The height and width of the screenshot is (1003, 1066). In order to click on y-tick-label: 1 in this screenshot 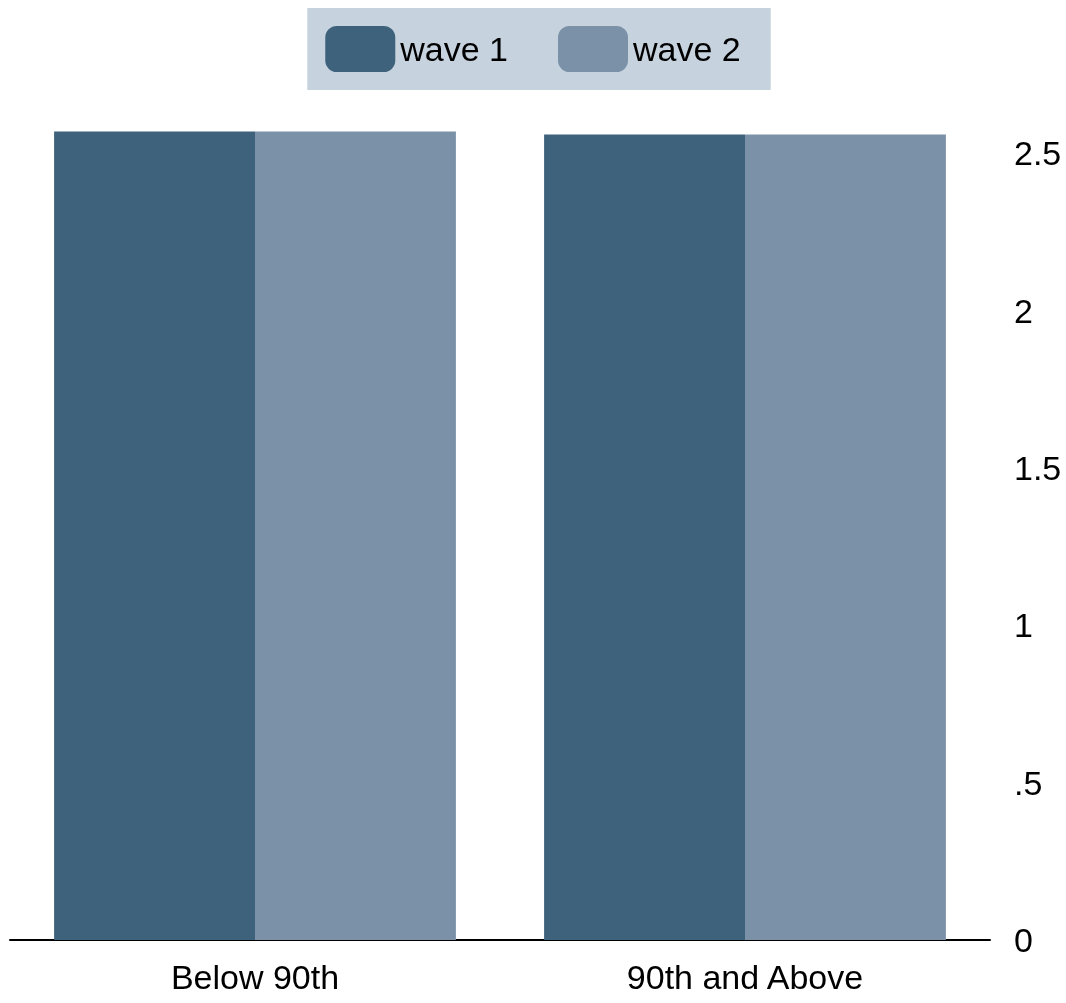, I will do `click(1023, 625)`.